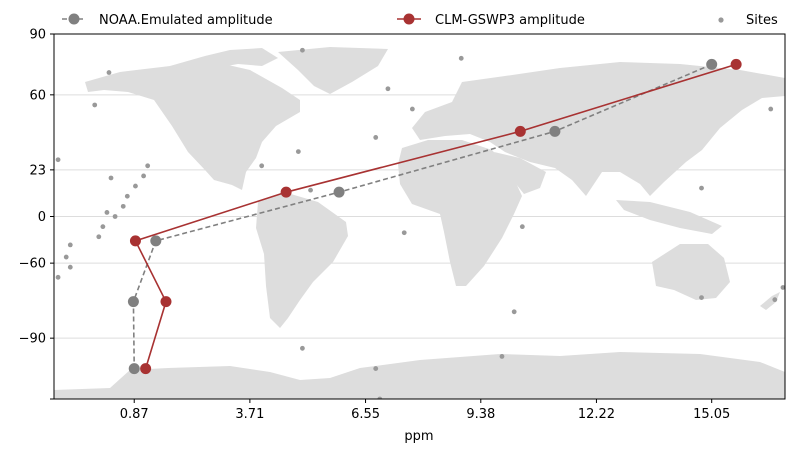  I want to click on legend-item-noaa: NOAA.Emulated amplitude, so click(167, 20).